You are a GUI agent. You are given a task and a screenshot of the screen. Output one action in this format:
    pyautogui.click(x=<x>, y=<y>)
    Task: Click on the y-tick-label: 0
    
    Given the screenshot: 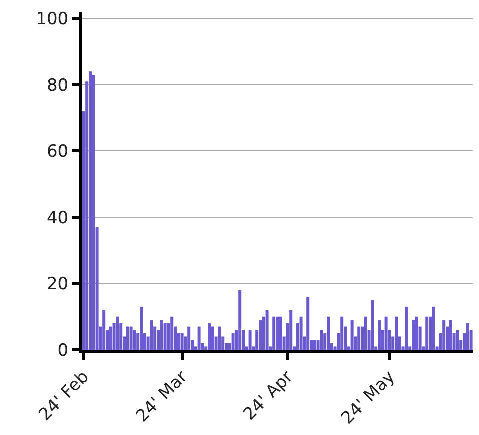 What is the action you would take?
    pyautogui.click(x=63, y=350)
    